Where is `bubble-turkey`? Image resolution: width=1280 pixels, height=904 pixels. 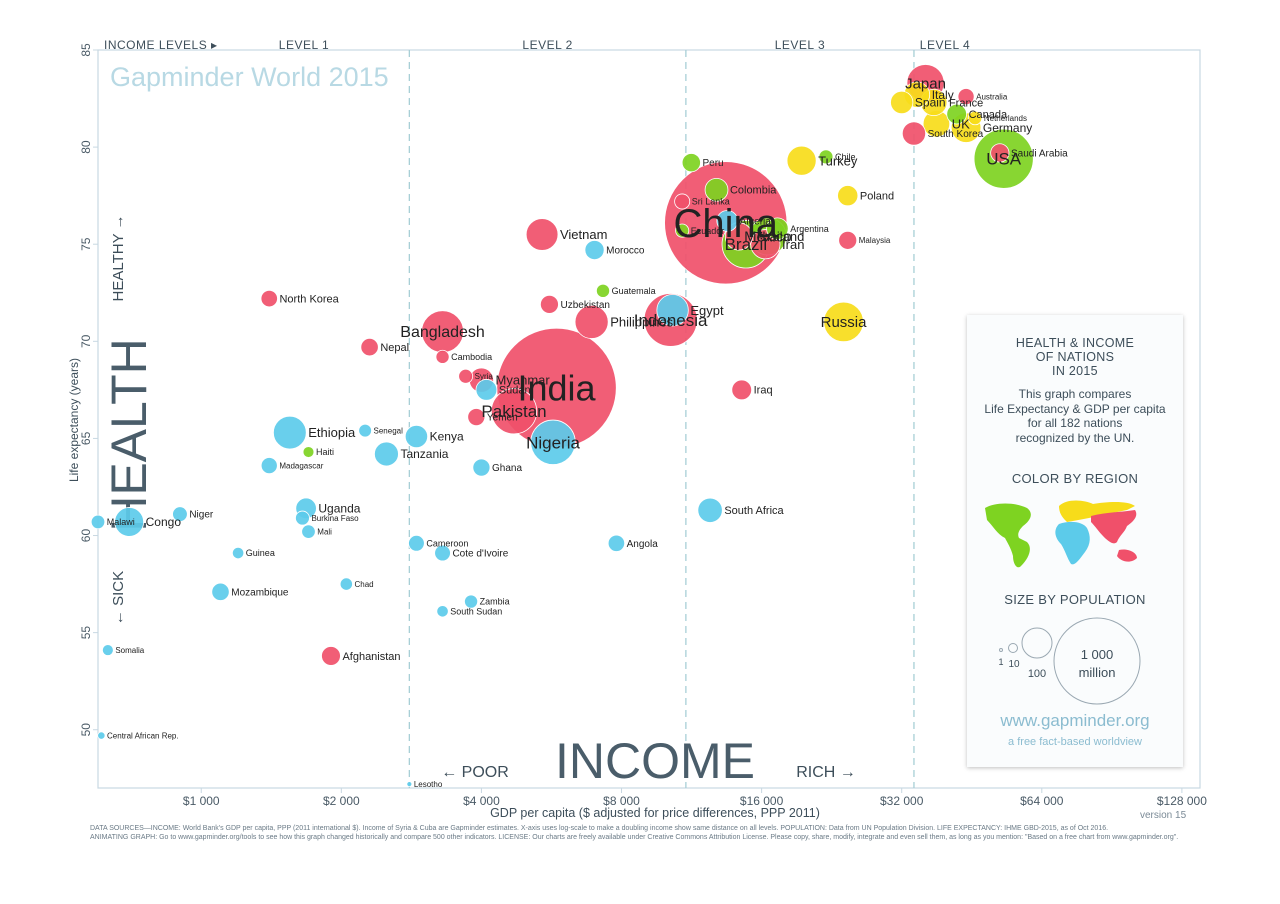
bubble-turkey is located at coordinates (801, 160).